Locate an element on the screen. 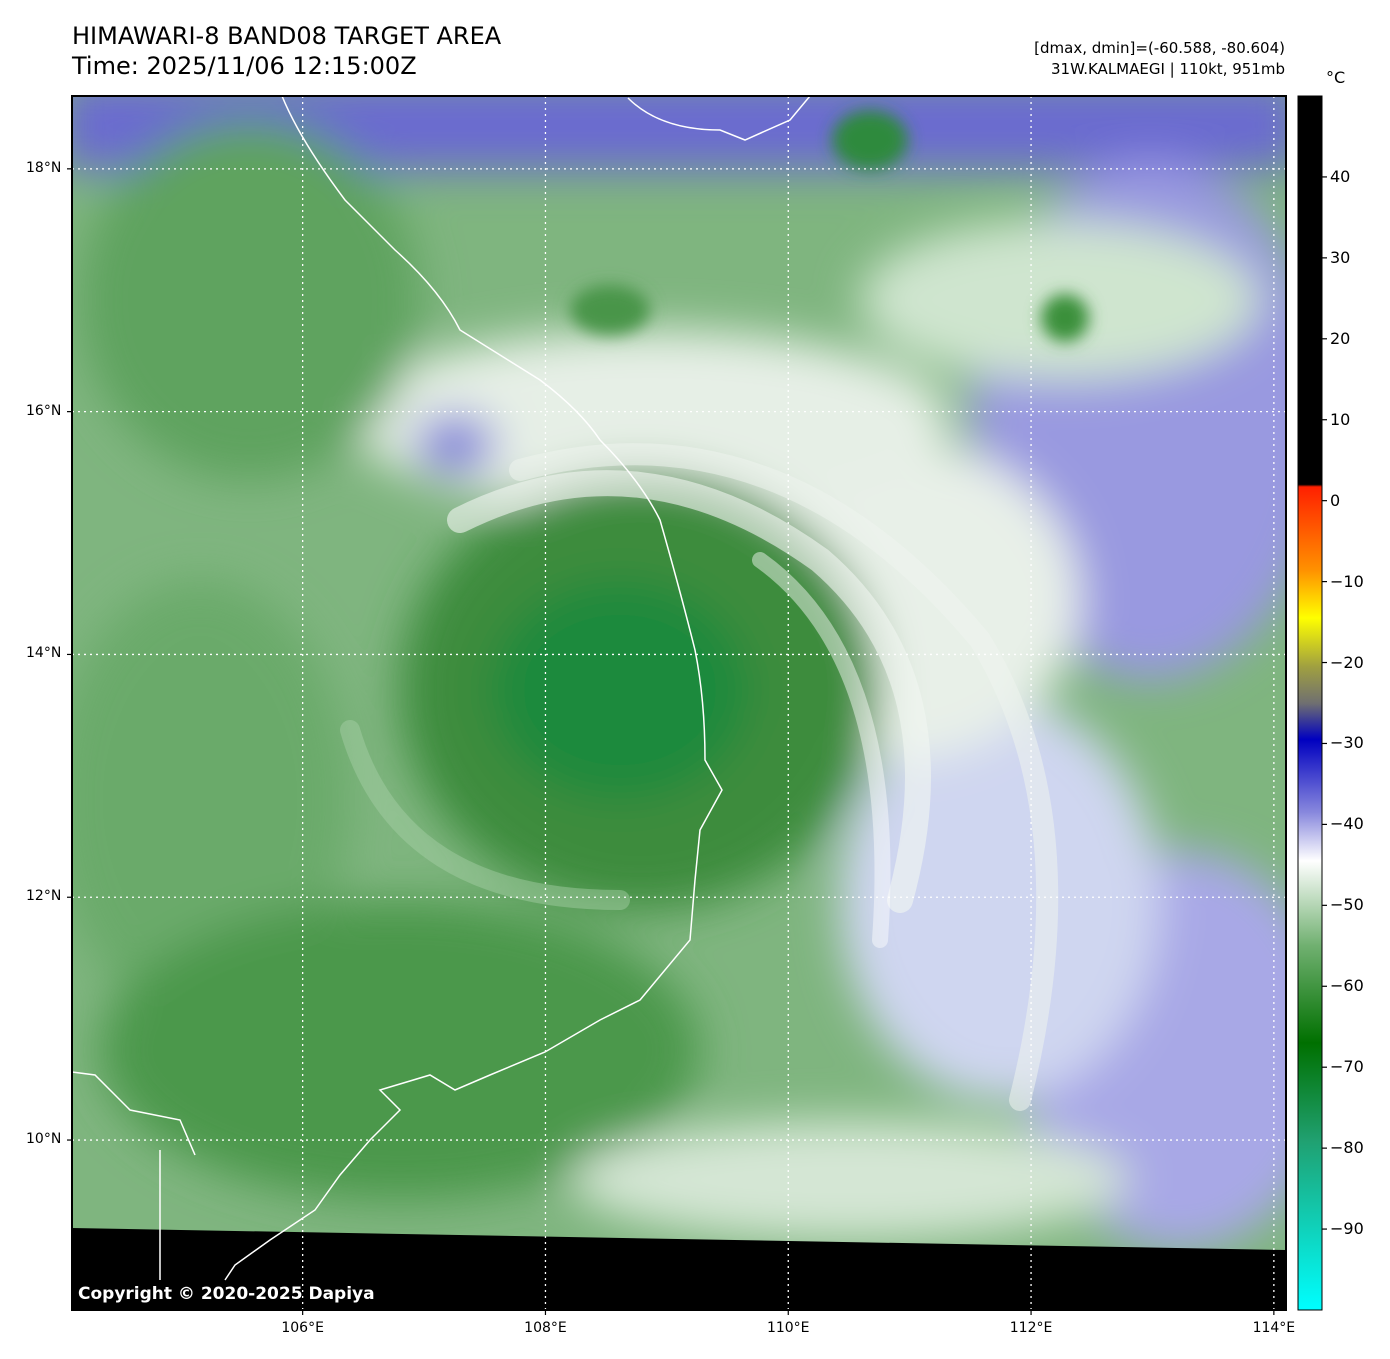 The image size is (1390, 1359). lon-label: 106°E is located at coordinates (302, 1328).